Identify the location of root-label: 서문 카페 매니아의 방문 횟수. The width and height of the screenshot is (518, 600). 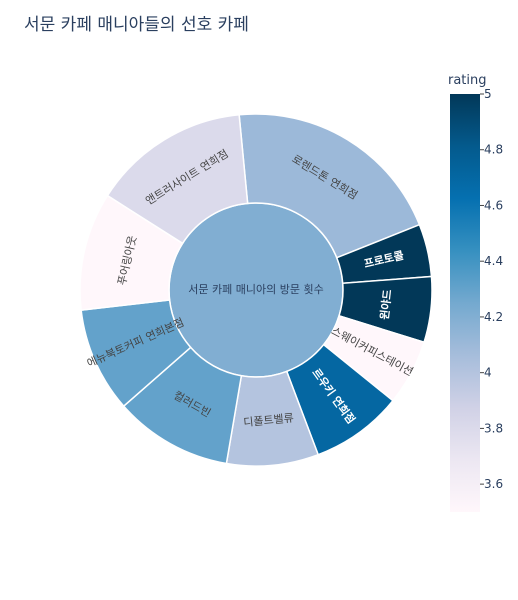
(255, 289).